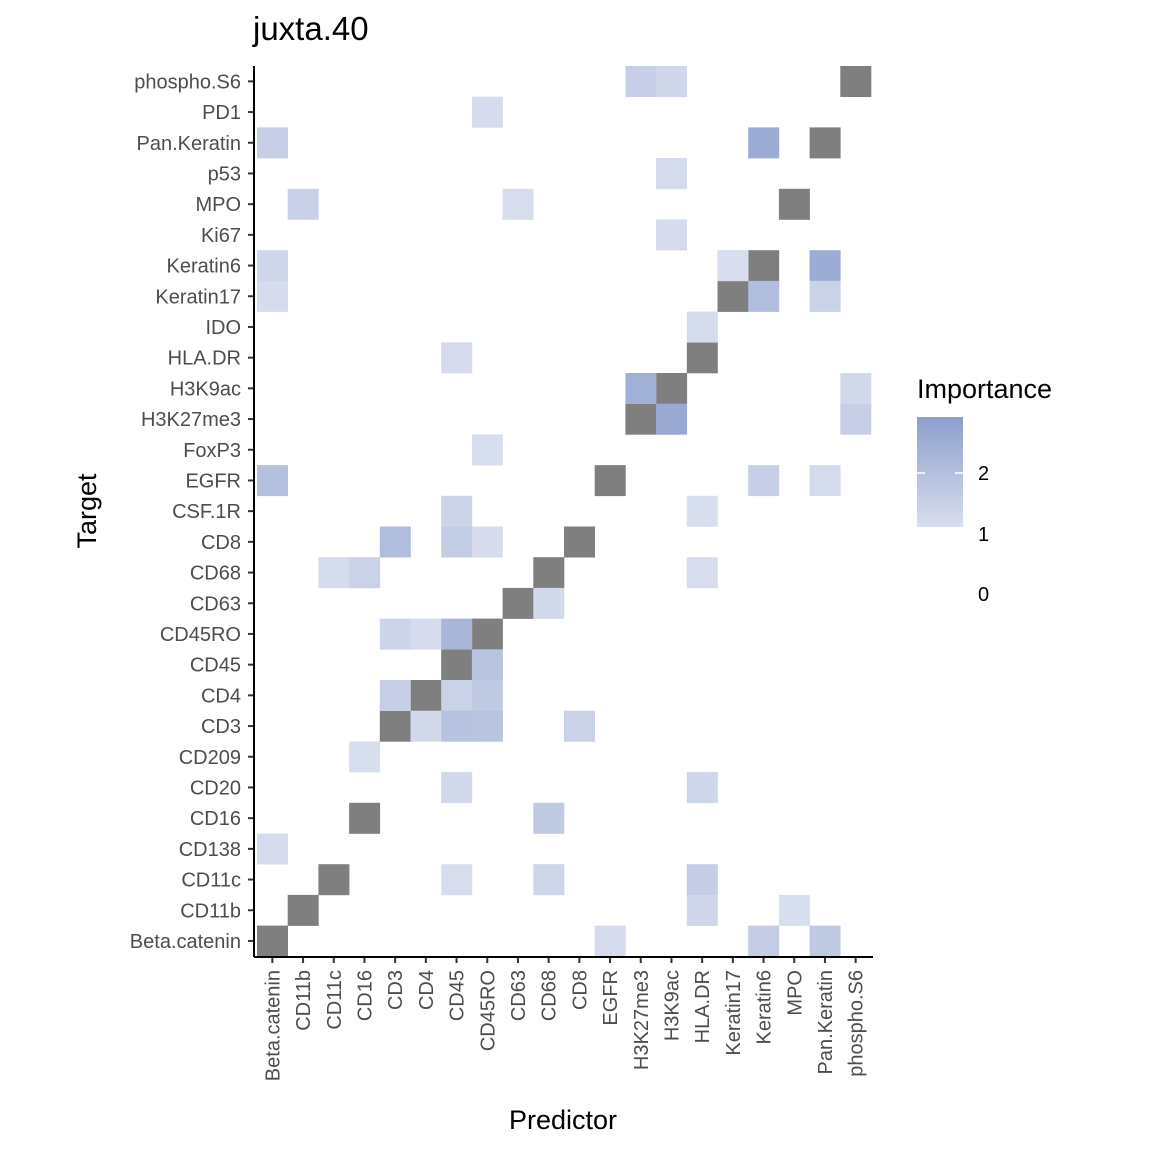 The height and width of the screenshot is (1152, 1152). What do you see at coordinates (983, 535) in the screenshot?
I see `legend-label: 1` at bounding box center [983, 535].